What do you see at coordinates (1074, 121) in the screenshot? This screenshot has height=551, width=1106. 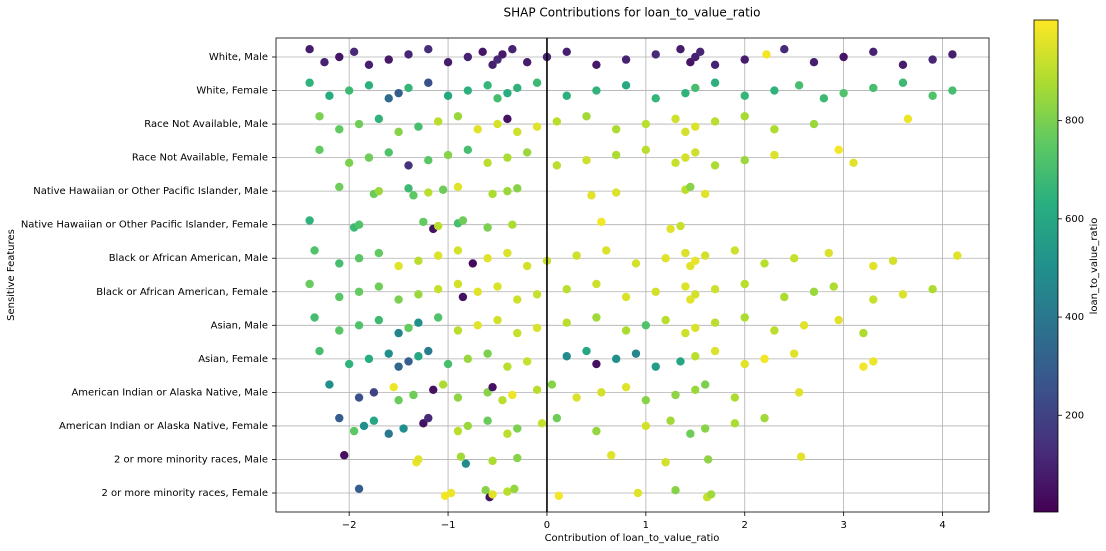 I see `colorbar-tick-label: 800` at bounding box center [1074, 121].